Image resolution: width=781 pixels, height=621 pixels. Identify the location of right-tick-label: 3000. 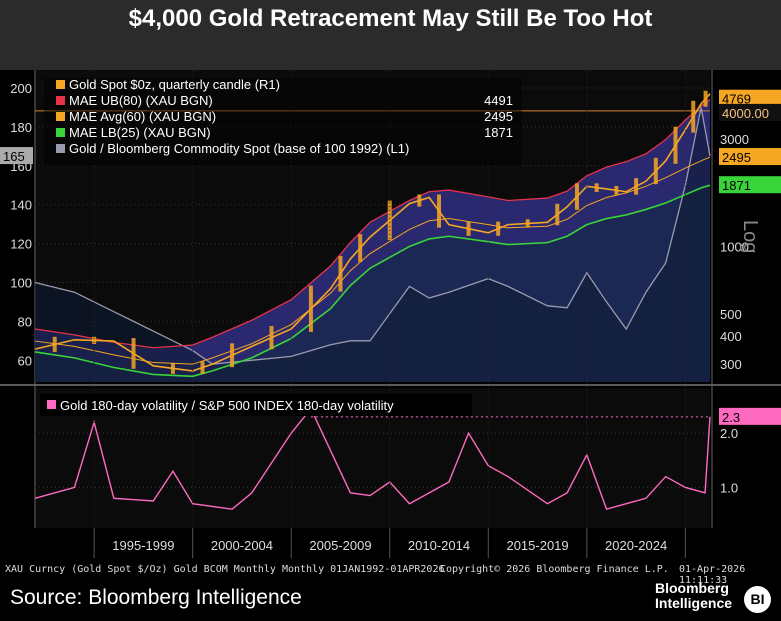
(734, 139).